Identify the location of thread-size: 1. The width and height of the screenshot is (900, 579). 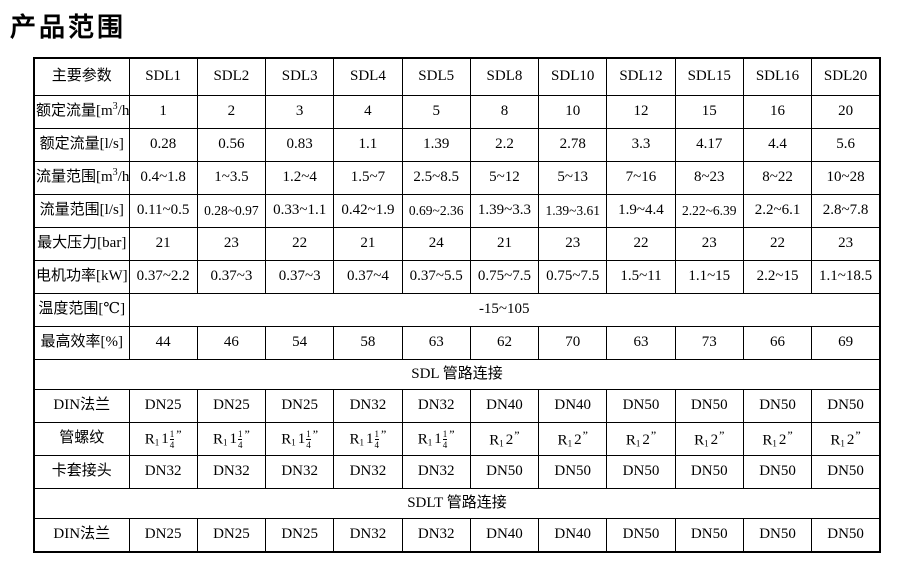
(165, 439).